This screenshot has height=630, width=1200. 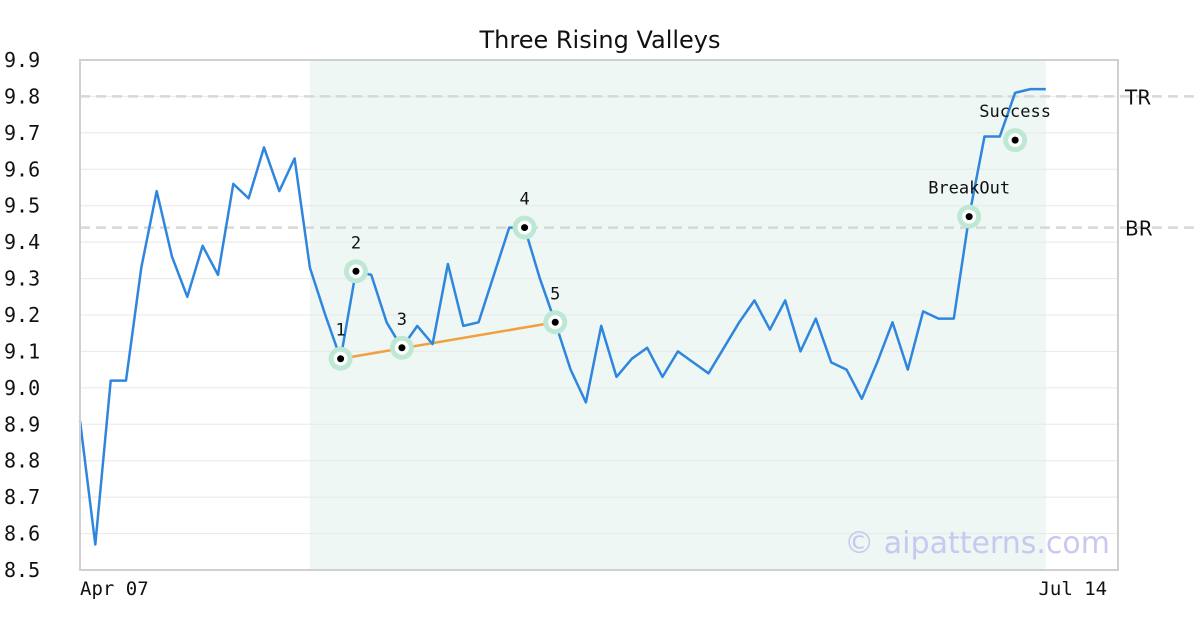 I want to click on y-tick-label: 8.9, so click(x=22, y=424).